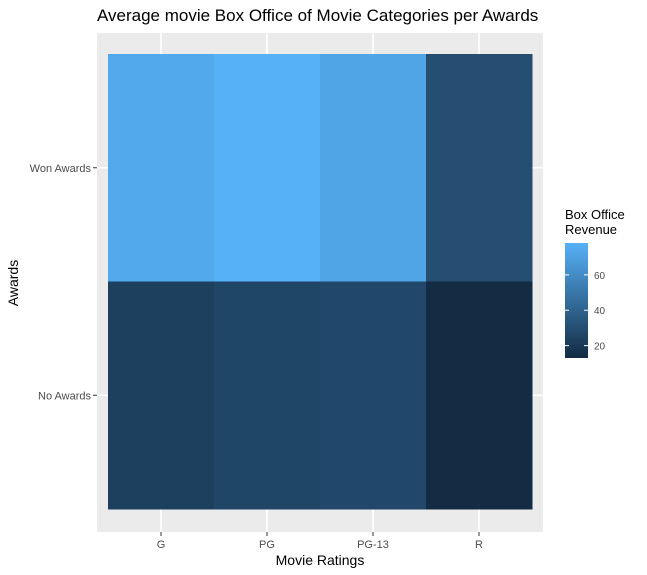  Describe the element at coordinates (267, 545) in the screenshot. I see `x-tick-label-pg: PG` at that location.